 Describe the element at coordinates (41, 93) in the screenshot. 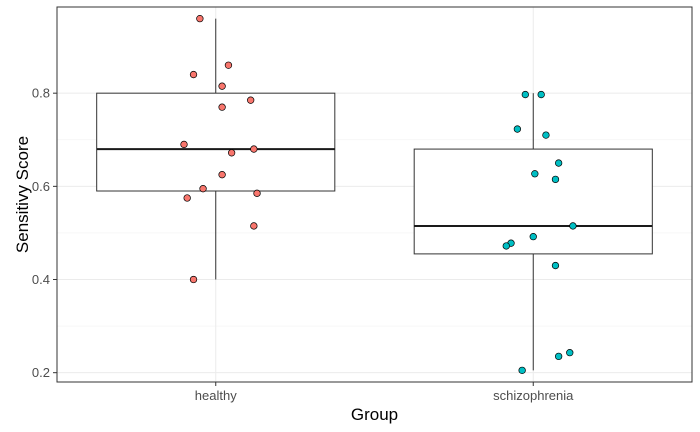

I see `y-tick-label: 0.8` at that location.